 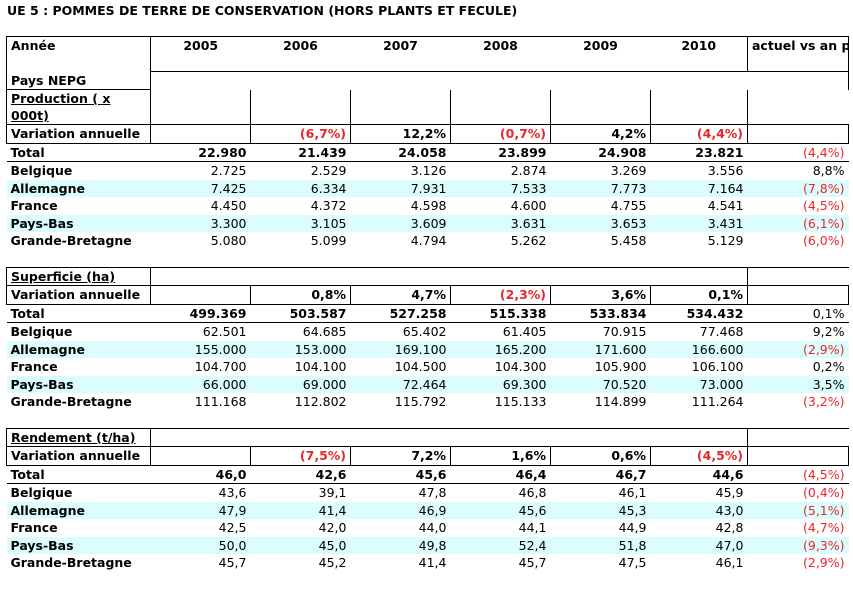 What do you see at coordinates (729, 493) in the screenshot?
I see `value-cell: 45,9` at bounding box center [729, 493].